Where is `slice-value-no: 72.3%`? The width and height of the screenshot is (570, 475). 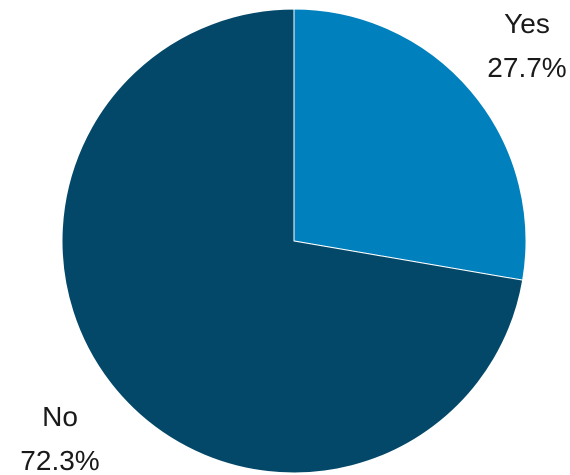 slice-value-no: 72.3% is located at coordinates (59, 460).